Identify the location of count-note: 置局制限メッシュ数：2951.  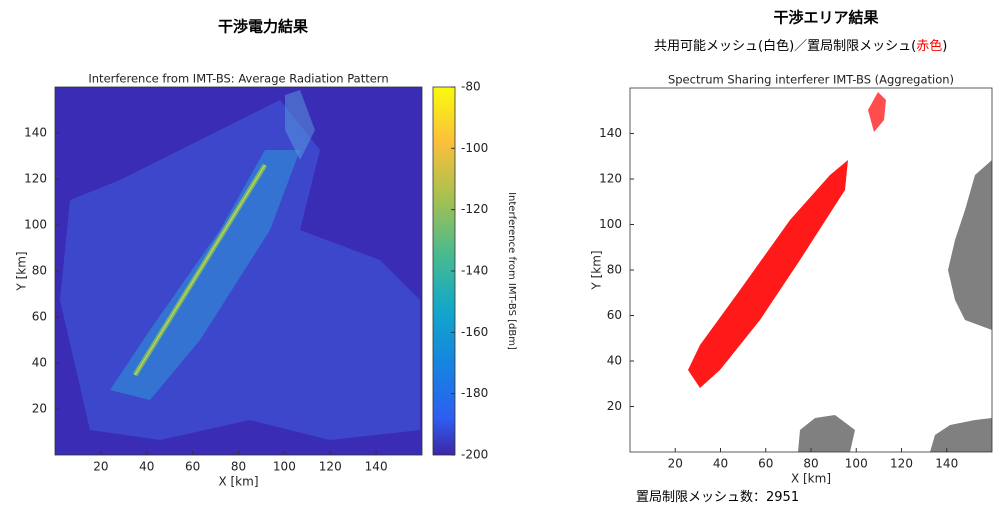
(717, 497).